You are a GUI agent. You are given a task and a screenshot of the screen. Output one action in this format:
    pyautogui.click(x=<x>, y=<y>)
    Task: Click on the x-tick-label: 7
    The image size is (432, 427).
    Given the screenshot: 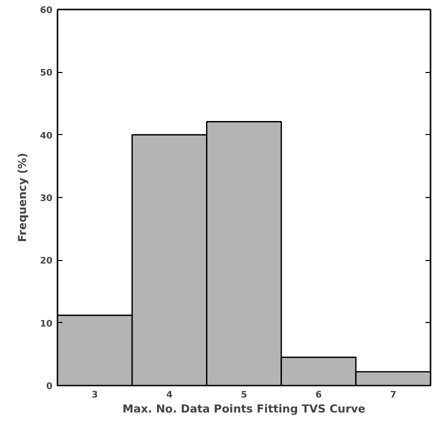 What is the action you would take?
    pyautogui.click(x=393, y=395)
    